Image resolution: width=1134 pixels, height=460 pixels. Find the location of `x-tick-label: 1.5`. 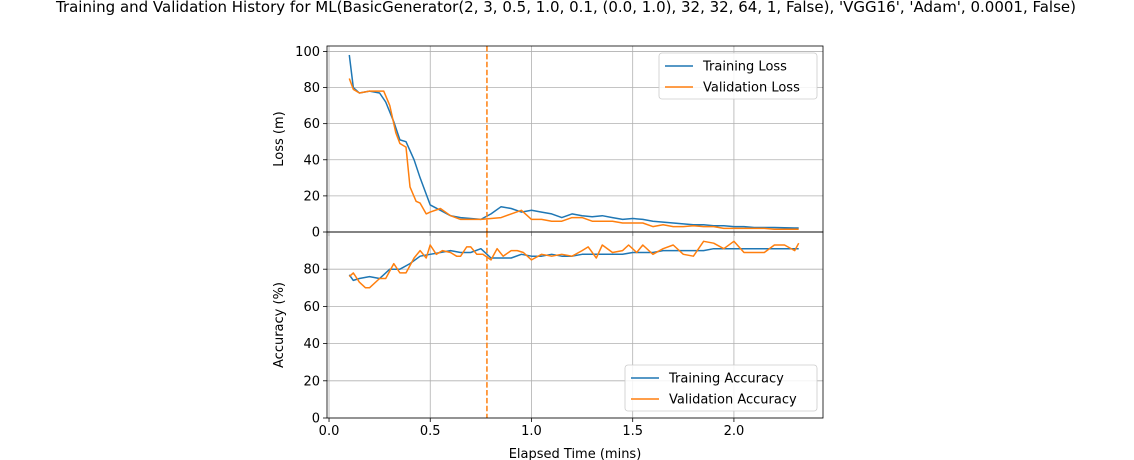

x-tick-label: 1.5 is located at coordinates (632, 431).